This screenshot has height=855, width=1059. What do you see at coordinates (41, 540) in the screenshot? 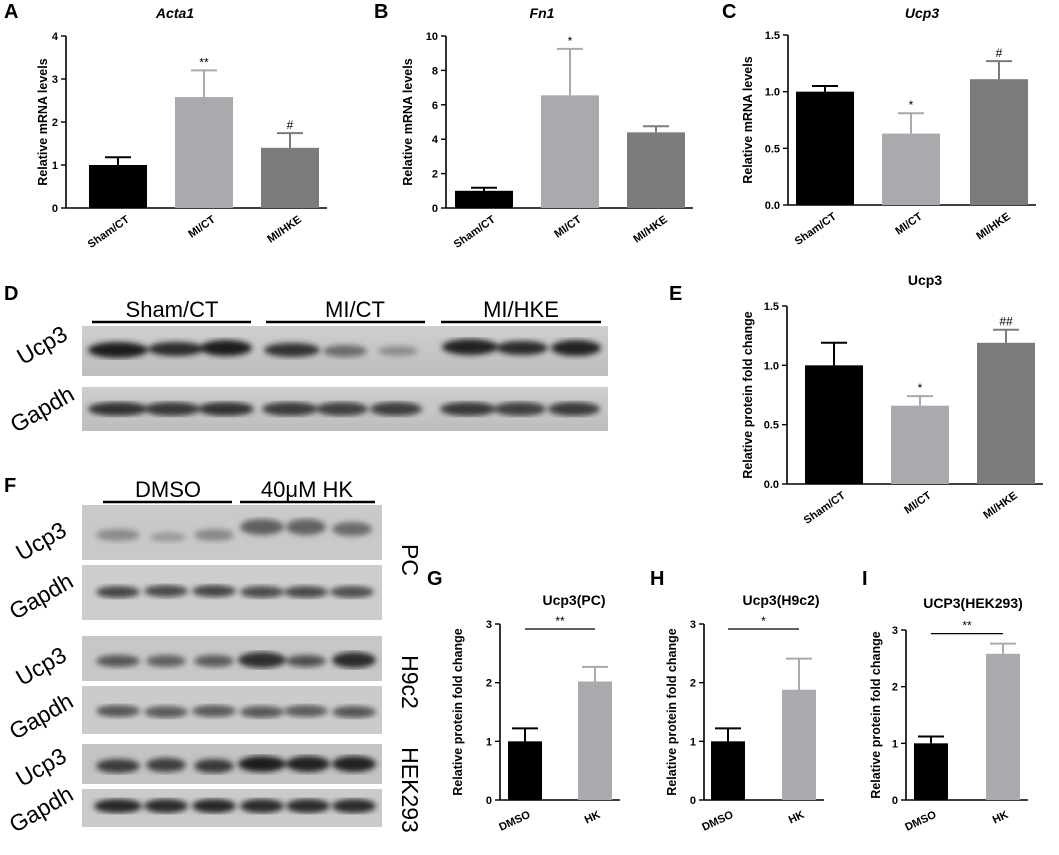
I see `blot-f-pc-row-ucp3: Ucp3` at bounding box center [41, 540].